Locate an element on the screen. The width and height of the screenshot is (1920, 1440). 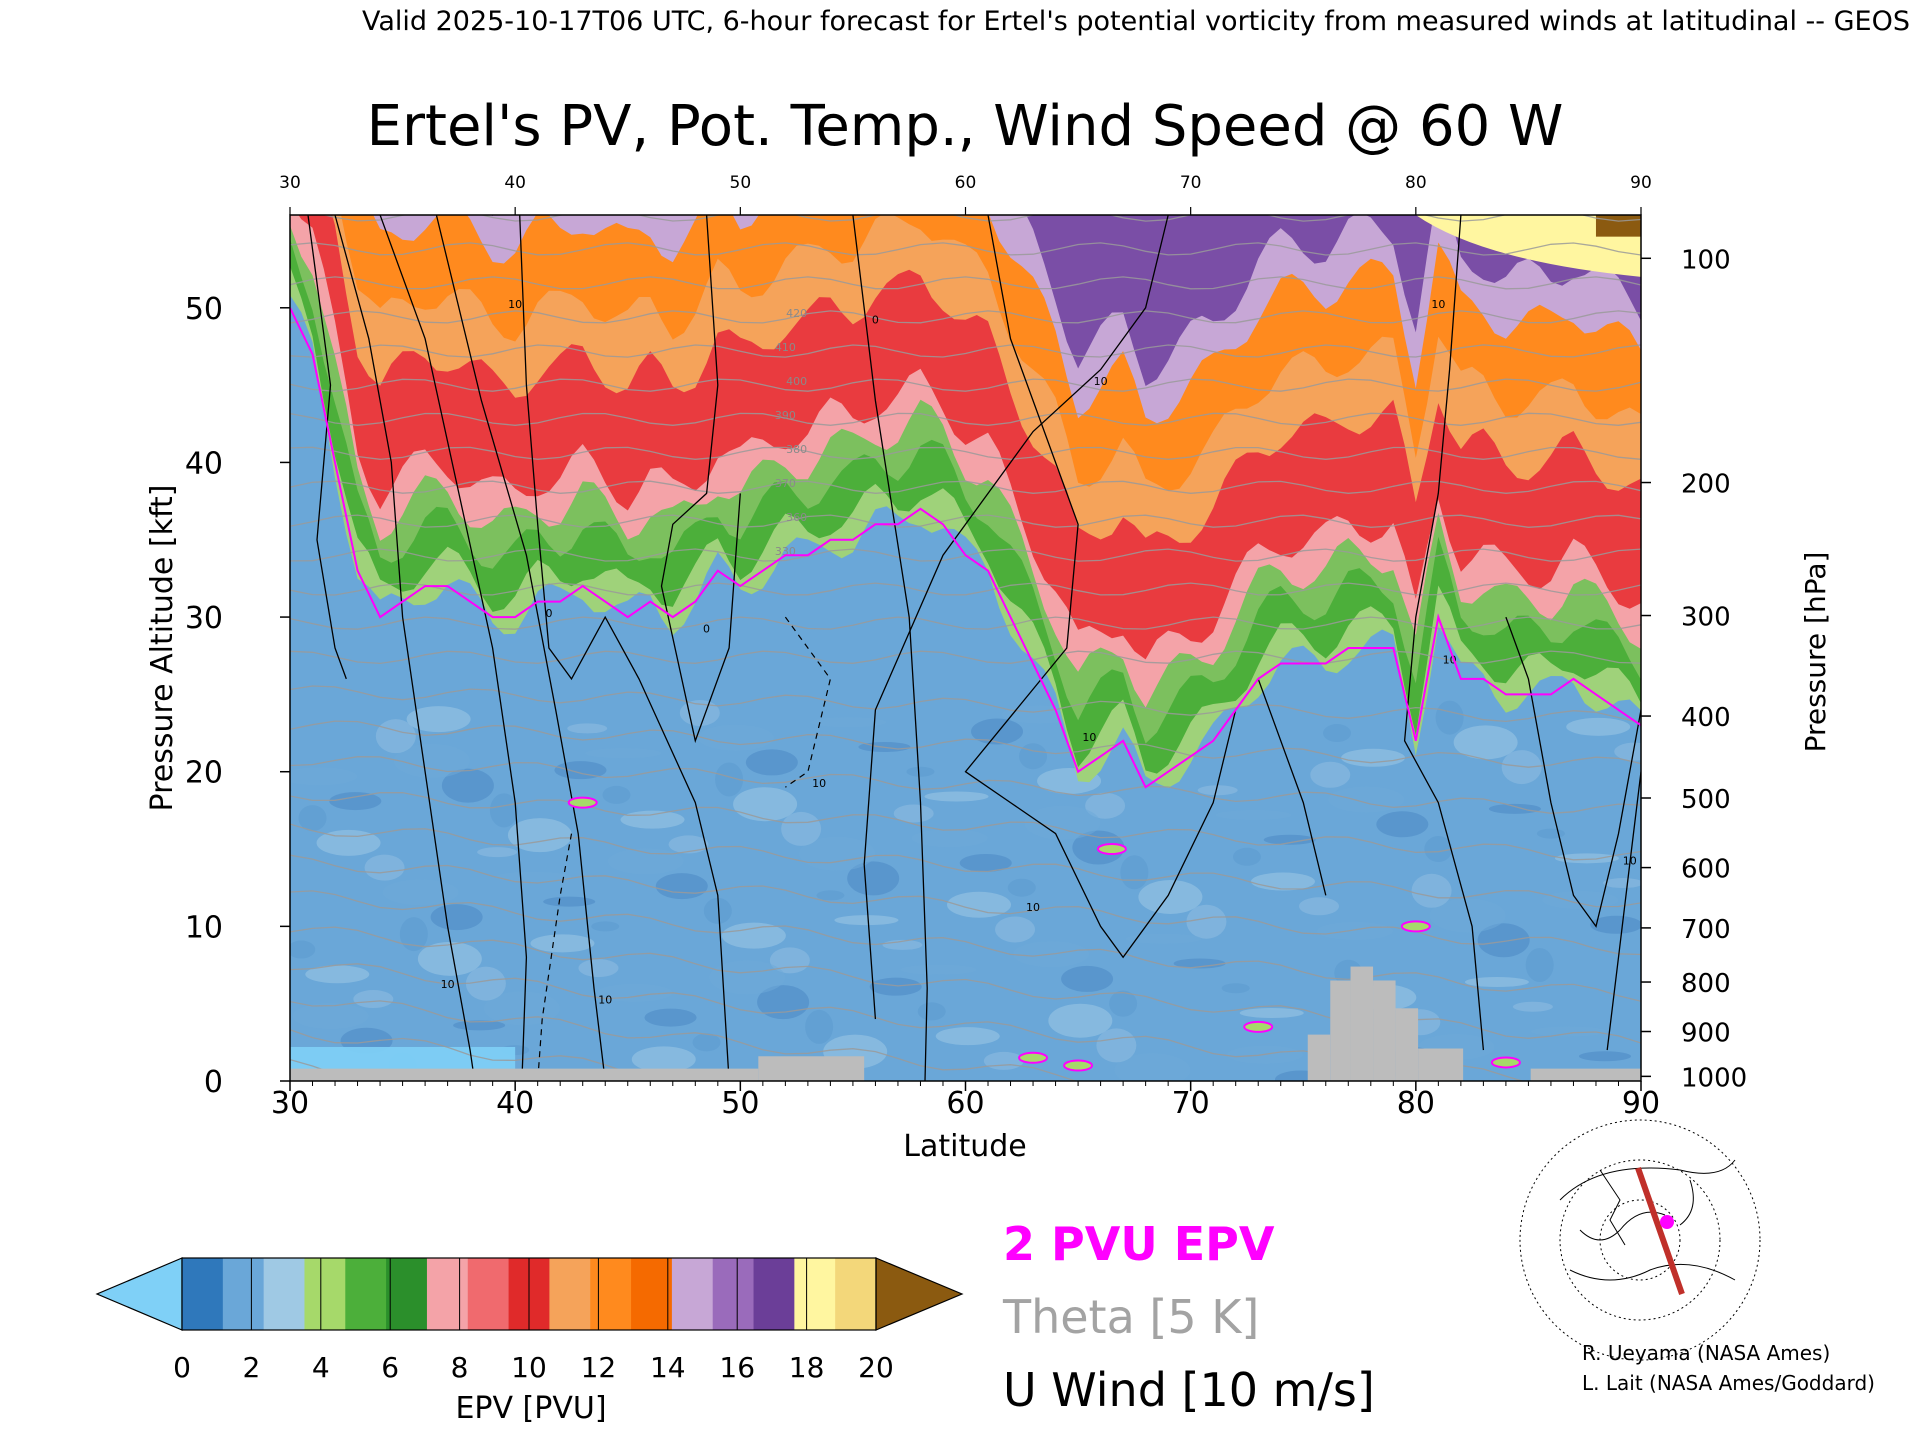
pressure-tick-label: 900 is located at coordinates (1706, 1034).